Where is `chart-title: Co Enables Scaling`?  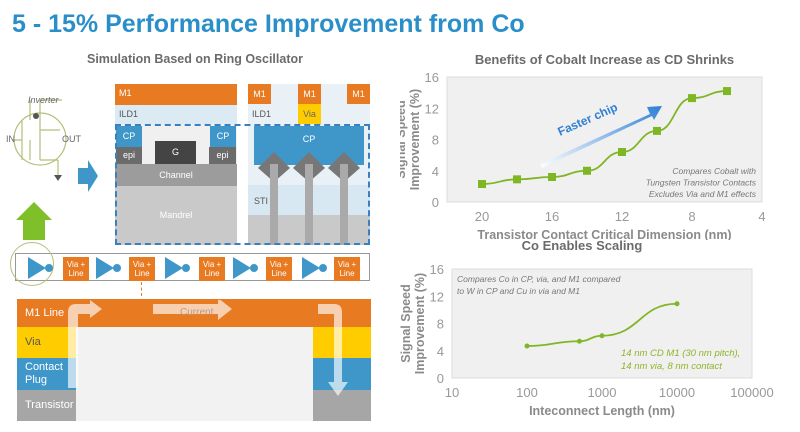
chart-title: Co Enables Scaling is located at coordinates (582, 245).